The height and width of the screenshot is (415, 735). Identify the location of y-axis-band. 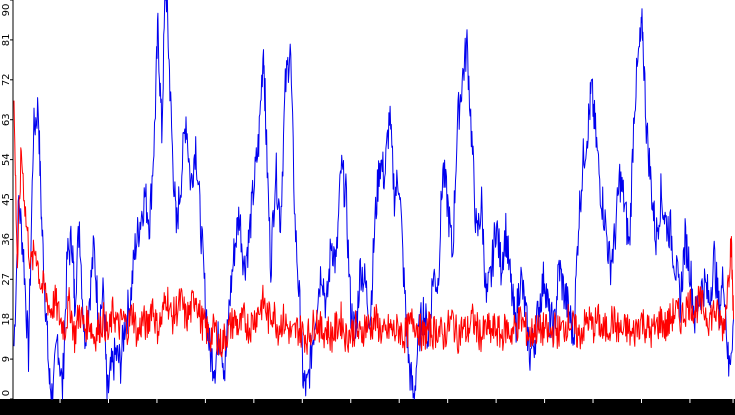
(6, 199).